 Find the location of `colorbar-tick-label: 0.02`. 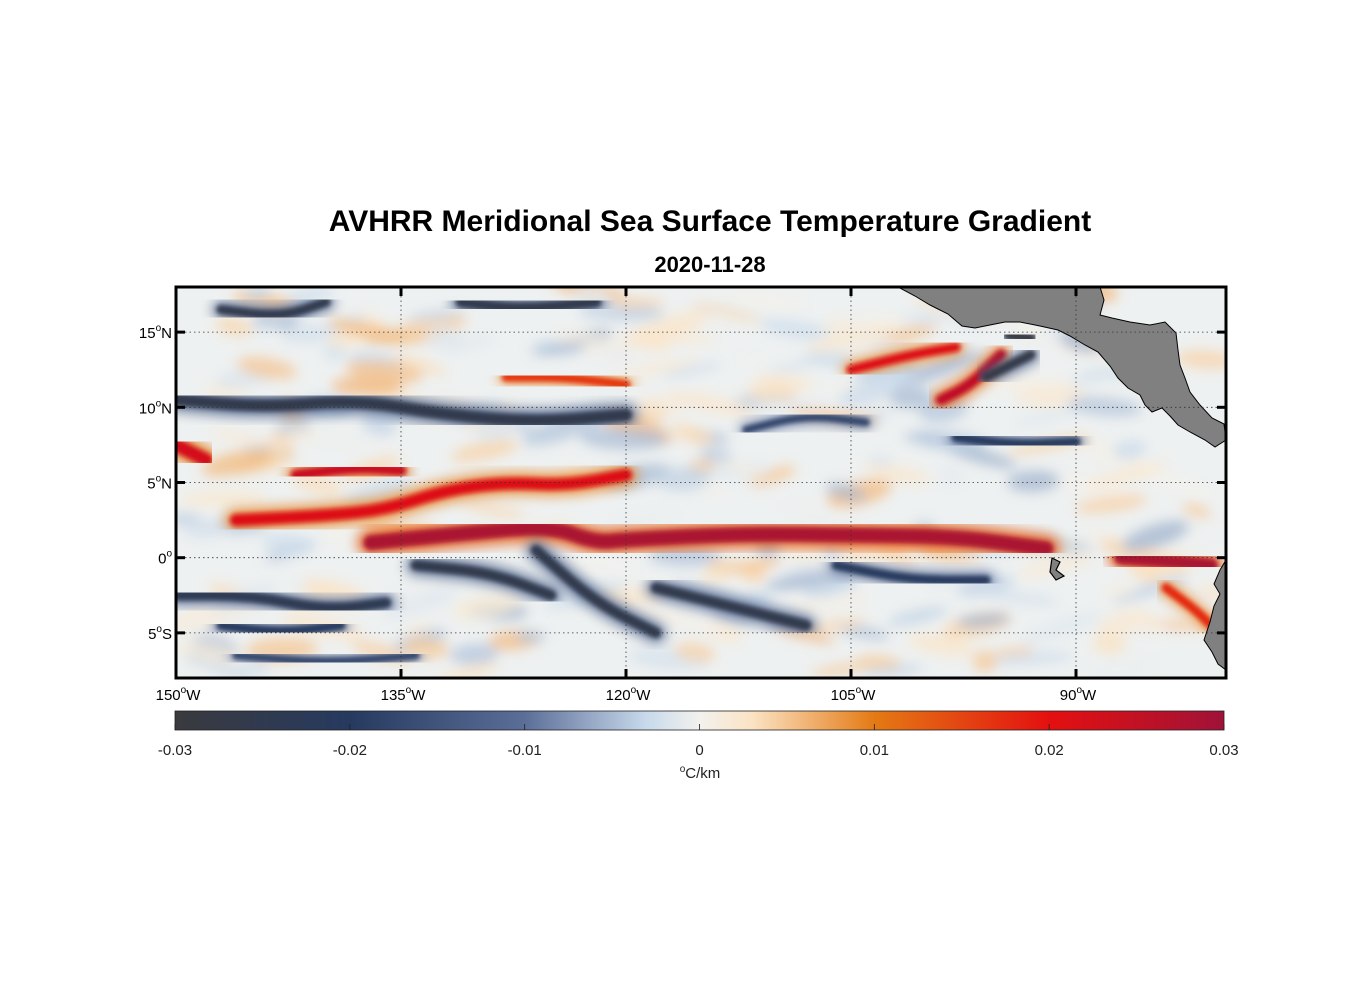

colorbar-tick-label: 0.02 is located at coordinates (1049, 750).